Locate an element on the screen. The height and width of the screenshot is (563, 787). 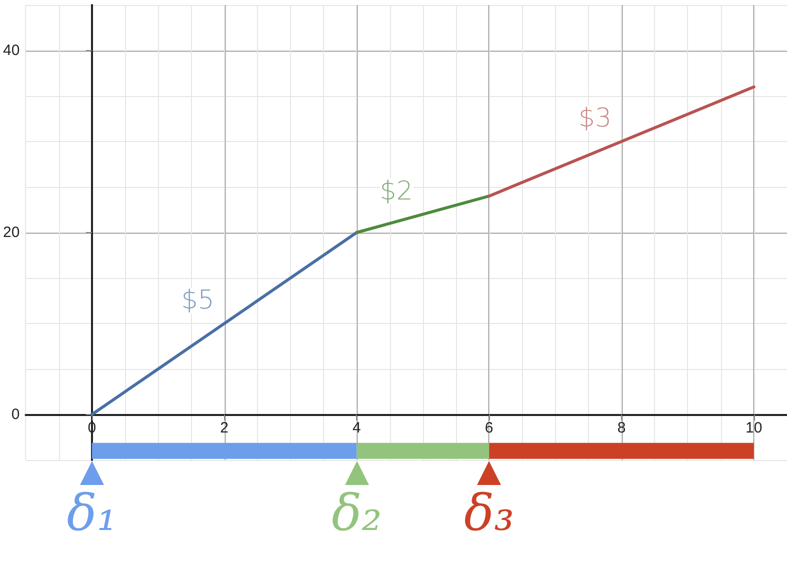
series-label: $2 is located at coordinates (396, 191).